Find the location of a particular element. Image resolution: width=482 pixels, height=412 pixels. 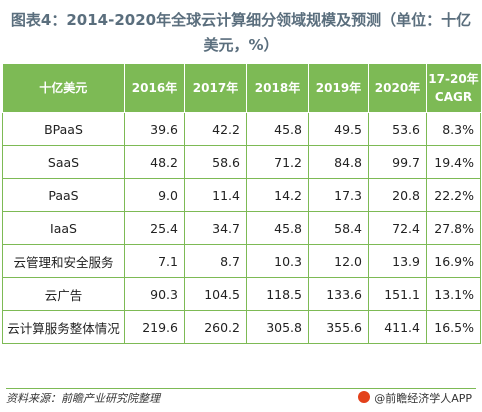

column-header: 2017年 is located at coordinates (215, 88).